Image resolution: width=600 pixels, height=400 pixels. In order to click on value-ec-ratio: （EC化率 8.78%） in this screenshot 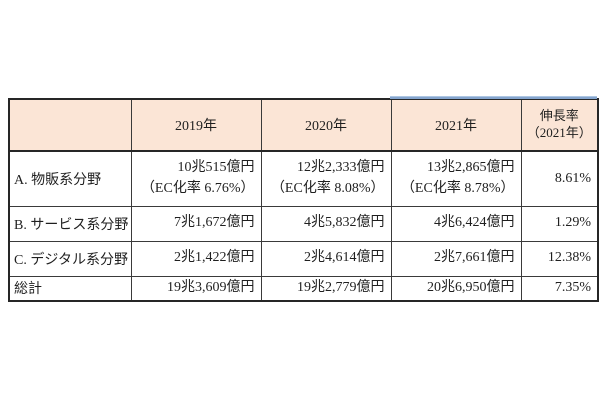, I will do `click(457, 188)`.